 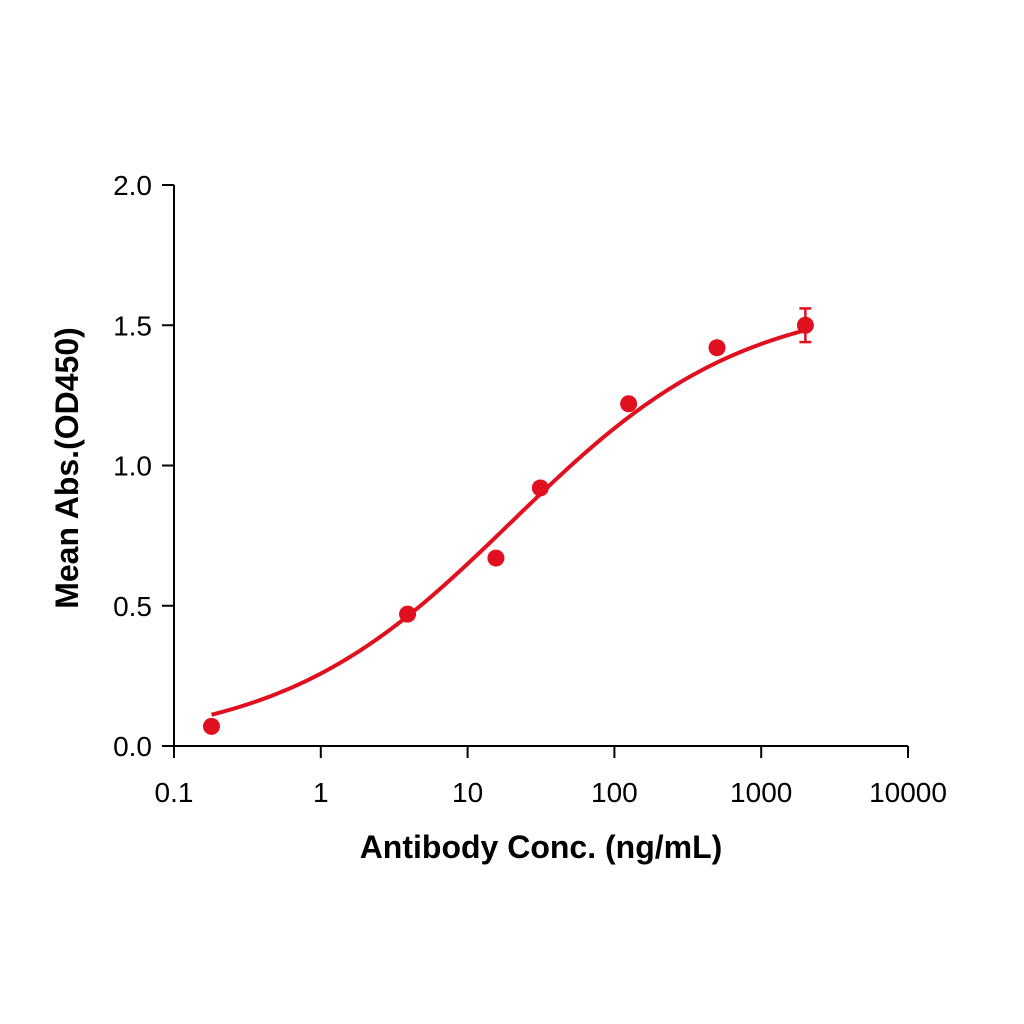 What do you see at coordinates (132, 606) in the screenshot?
I see `y-tick-label: 0.5` at bounding box center [132, 606].